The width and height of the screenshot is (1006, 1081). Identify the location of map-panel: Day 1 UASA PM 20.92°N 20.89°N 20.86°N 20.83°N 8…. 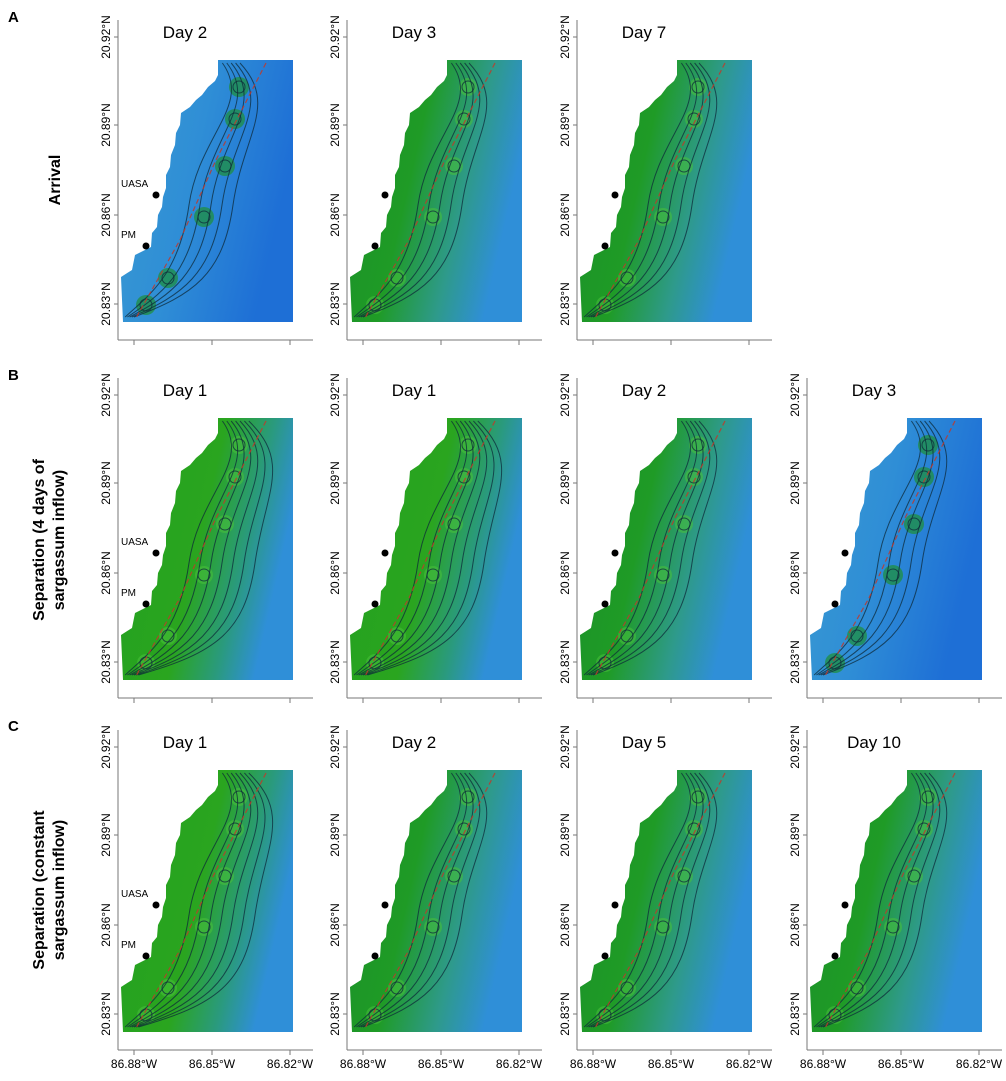
(206, 898).